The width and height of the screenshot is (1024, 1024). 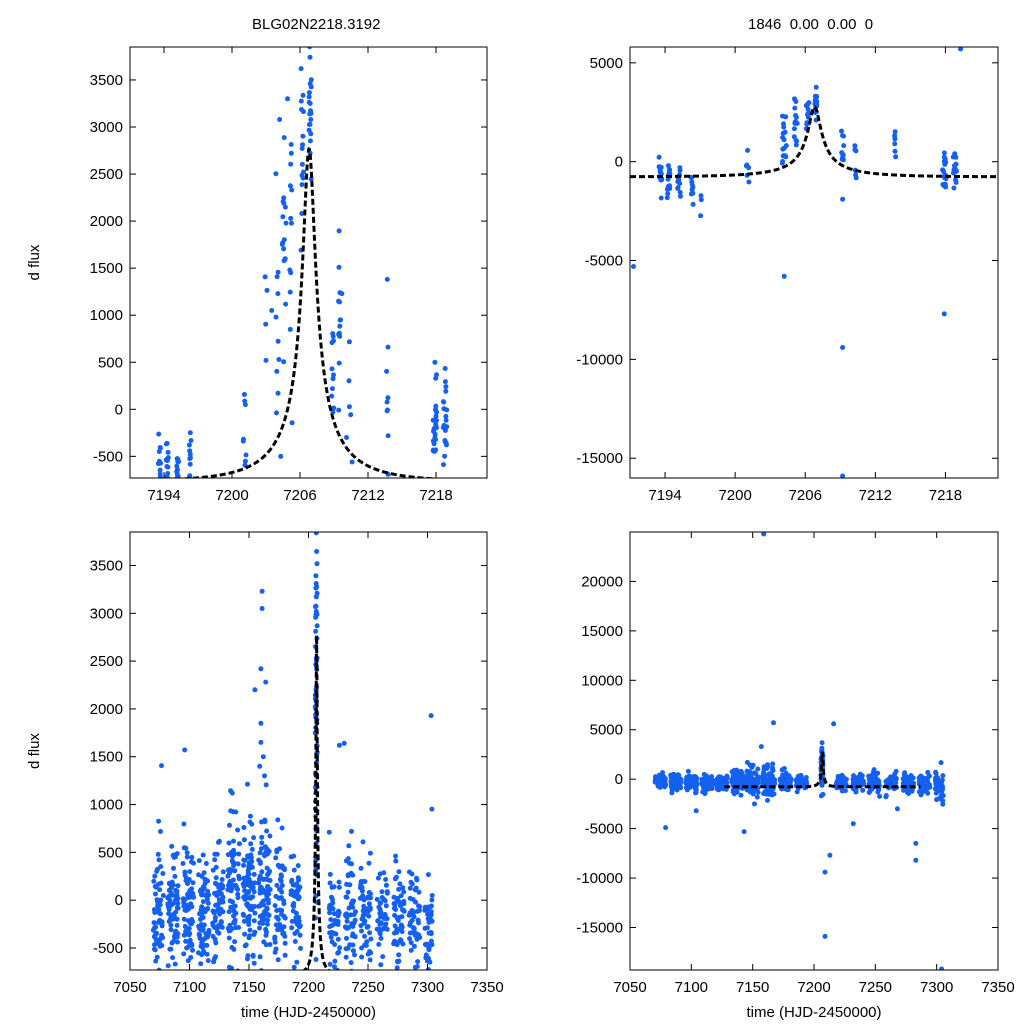 I want to click on x-tick-label: 7350, so click(x=486, y=987).